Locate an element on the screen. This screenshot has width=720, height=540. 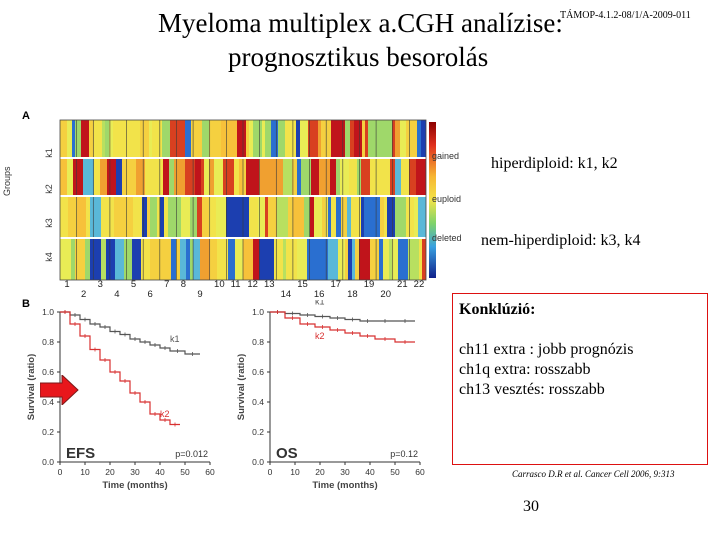
chromosome-tick-label: 14 is located at coordinates (286, 294).